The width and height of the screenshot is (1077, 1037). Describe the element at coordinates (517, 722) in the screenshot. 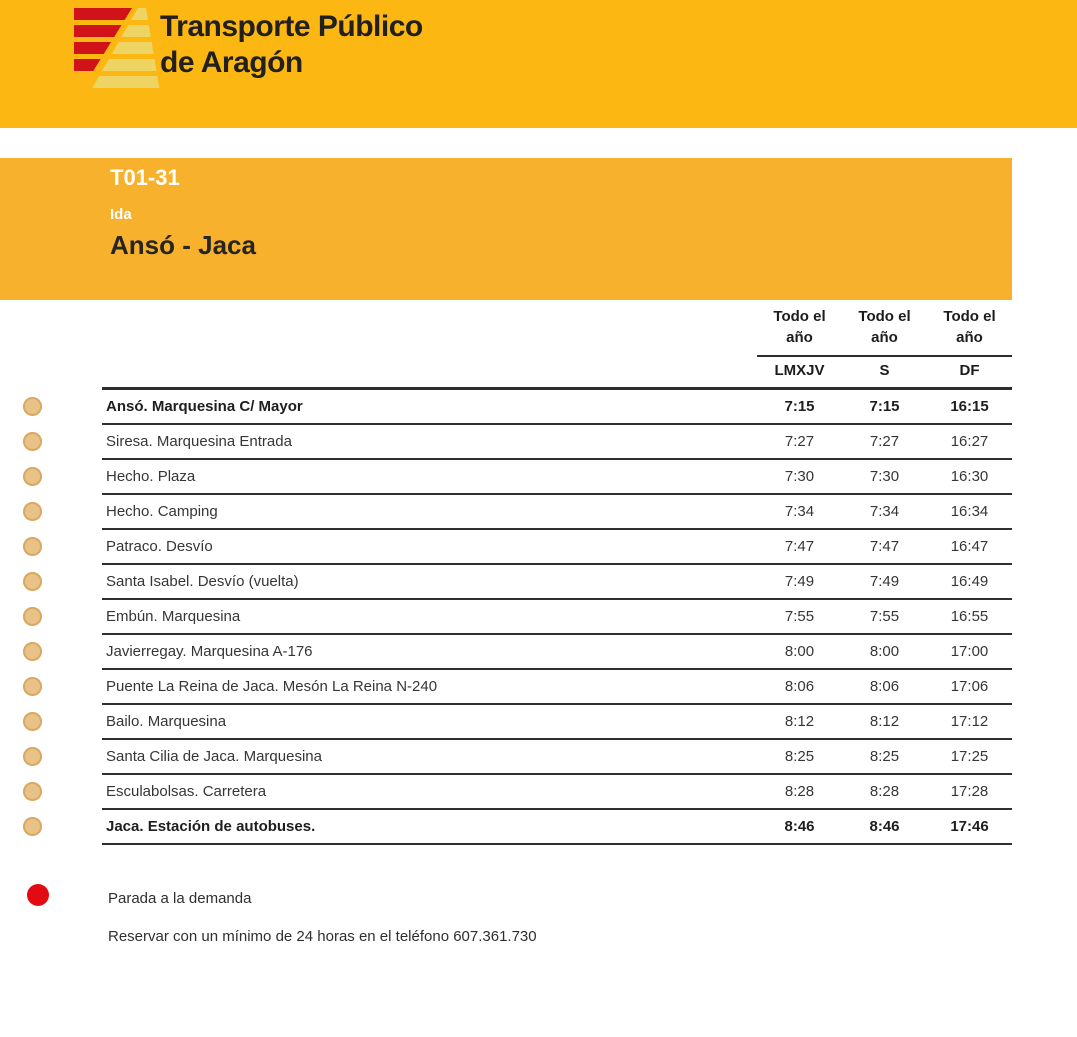

I see `table-row: Bailo. Marquesina 8:12 8:12 17:12` at that location.